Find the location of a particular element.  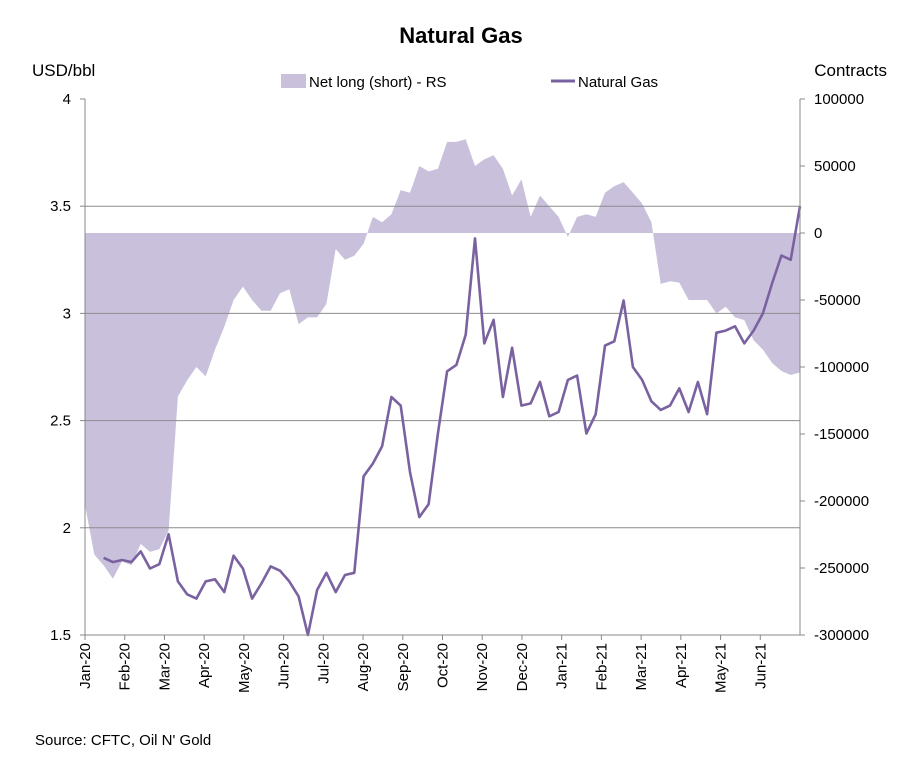

x-tick-label: Jun-21 is located at coordinates (760, 666).